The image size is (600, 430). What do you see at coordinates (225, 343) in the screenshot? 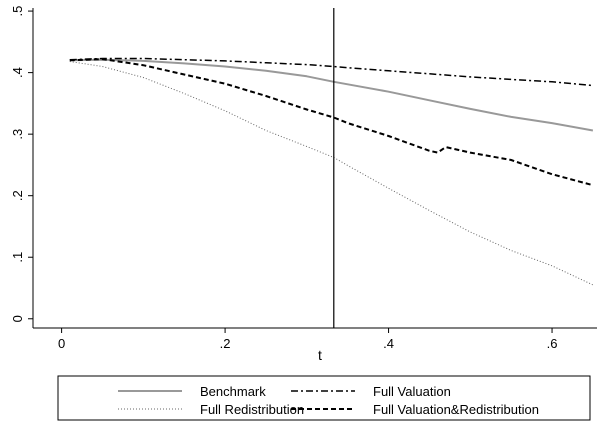
I see `x-tick-label: .2` at bounding box center [225, 343].